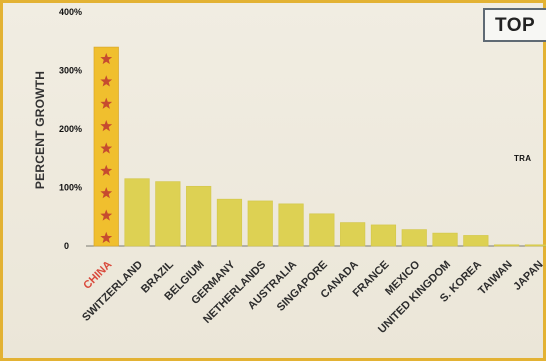 The width and height of the screenshot is (546, 361). Describe the element at coordinates (414, 238) in the screenshot. I see `bar-mexico` at that location.